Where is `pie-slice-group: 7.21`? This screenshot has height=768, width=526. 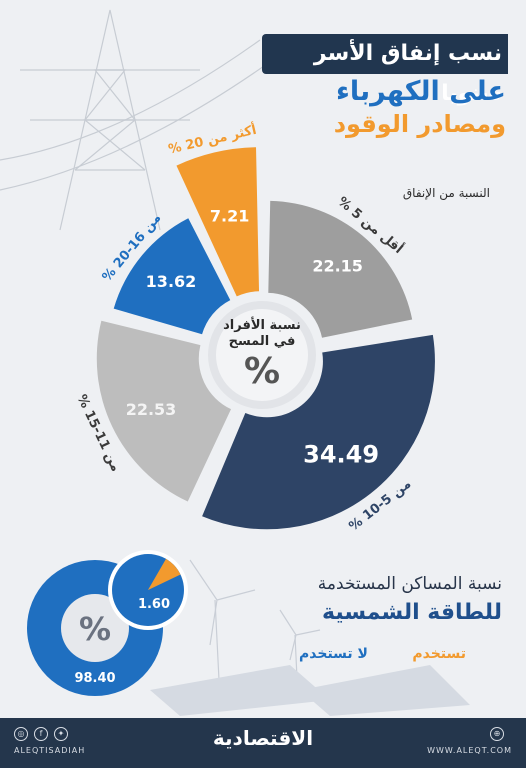 pie-slice-group: 7.21 is located at coordinates (218, 222).